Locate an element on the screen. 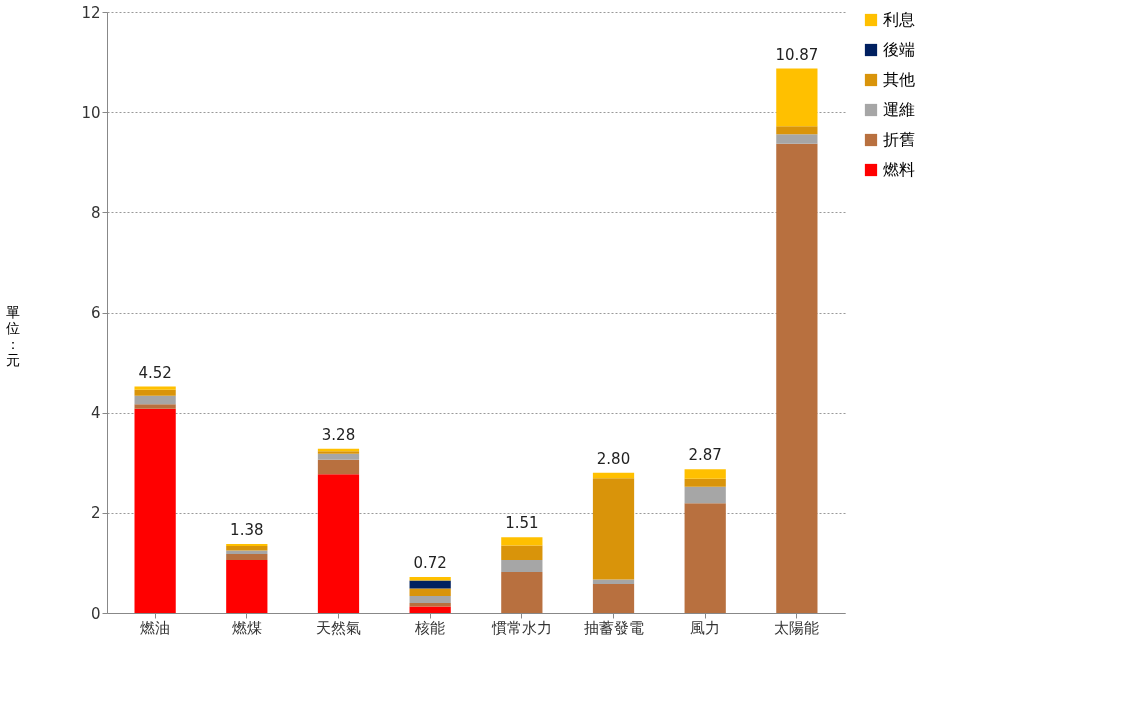 The width and height of the screenshot is (1142, 725). y-axis-title: 單位：元 is located at coordinates (13, 336).